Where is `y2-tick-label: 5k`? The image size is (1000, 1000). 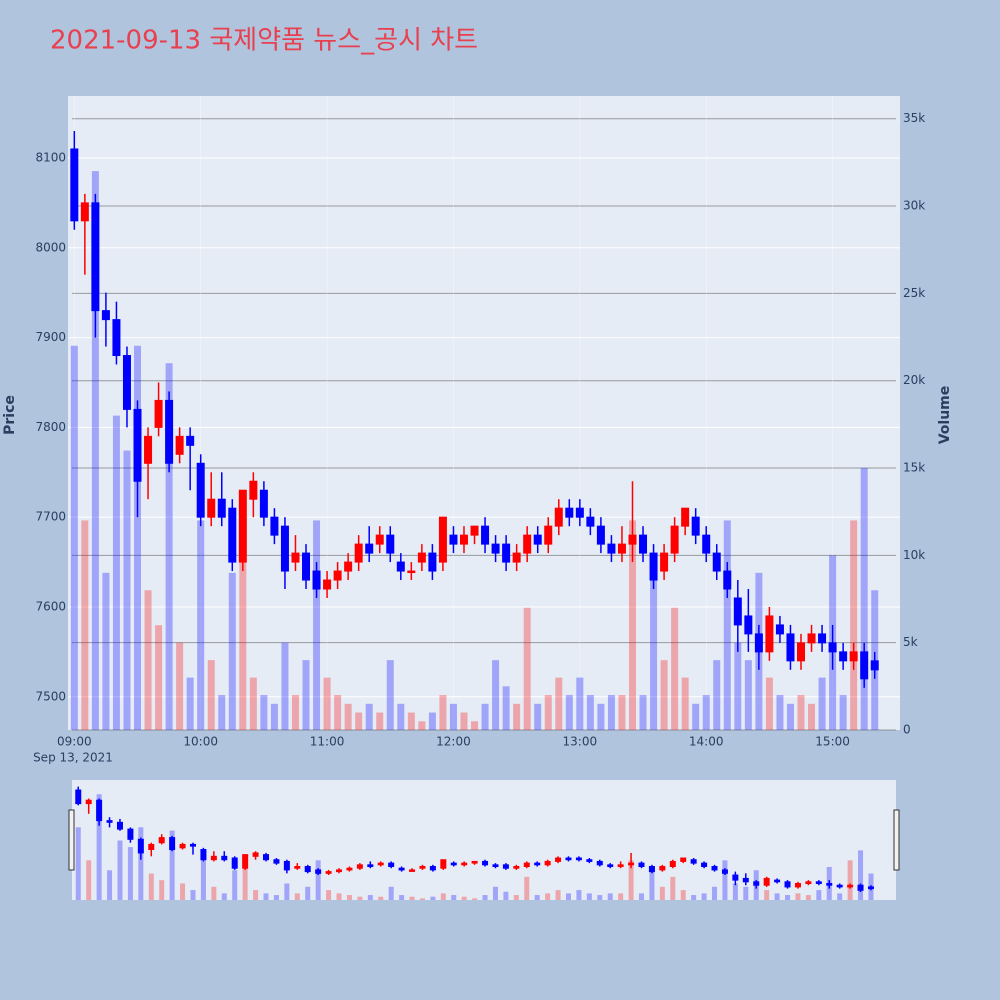 y2-tick-label: 5k is located at coordinates (910, 642).